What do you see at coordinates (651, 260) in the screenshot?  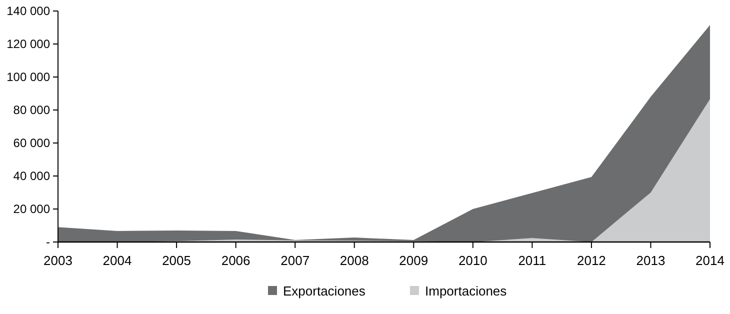 I see `x-tick-label: 2013` at bounding box center [651, 260].